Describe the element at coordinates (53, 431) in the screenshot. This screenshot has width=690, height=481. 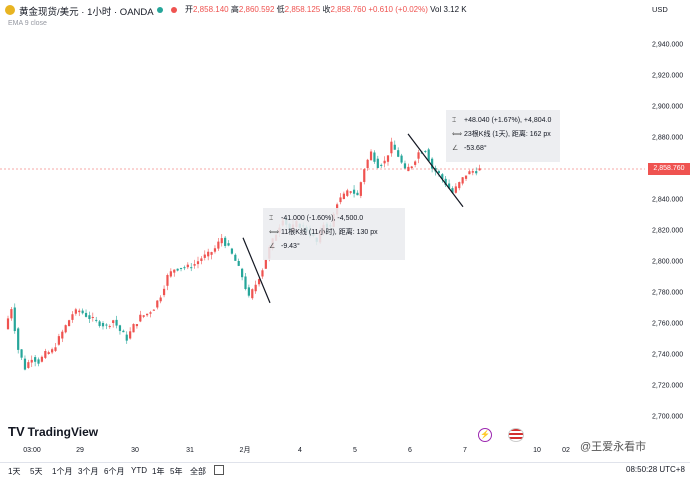
I see `tradingview-logo: TV TradingView` at that location.